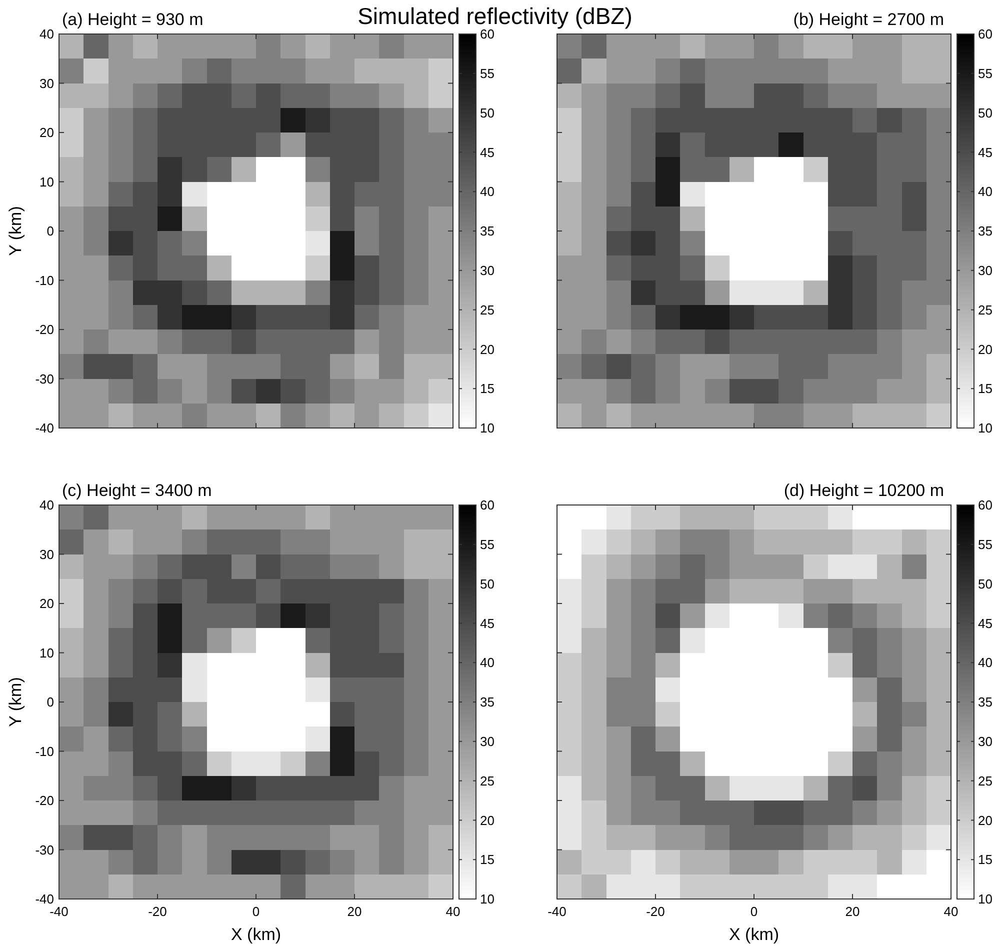 The width and height of the screenshot is (1000, 946). I want to click on text: Simulated reflectivity (dBZ), so click(495, 16).